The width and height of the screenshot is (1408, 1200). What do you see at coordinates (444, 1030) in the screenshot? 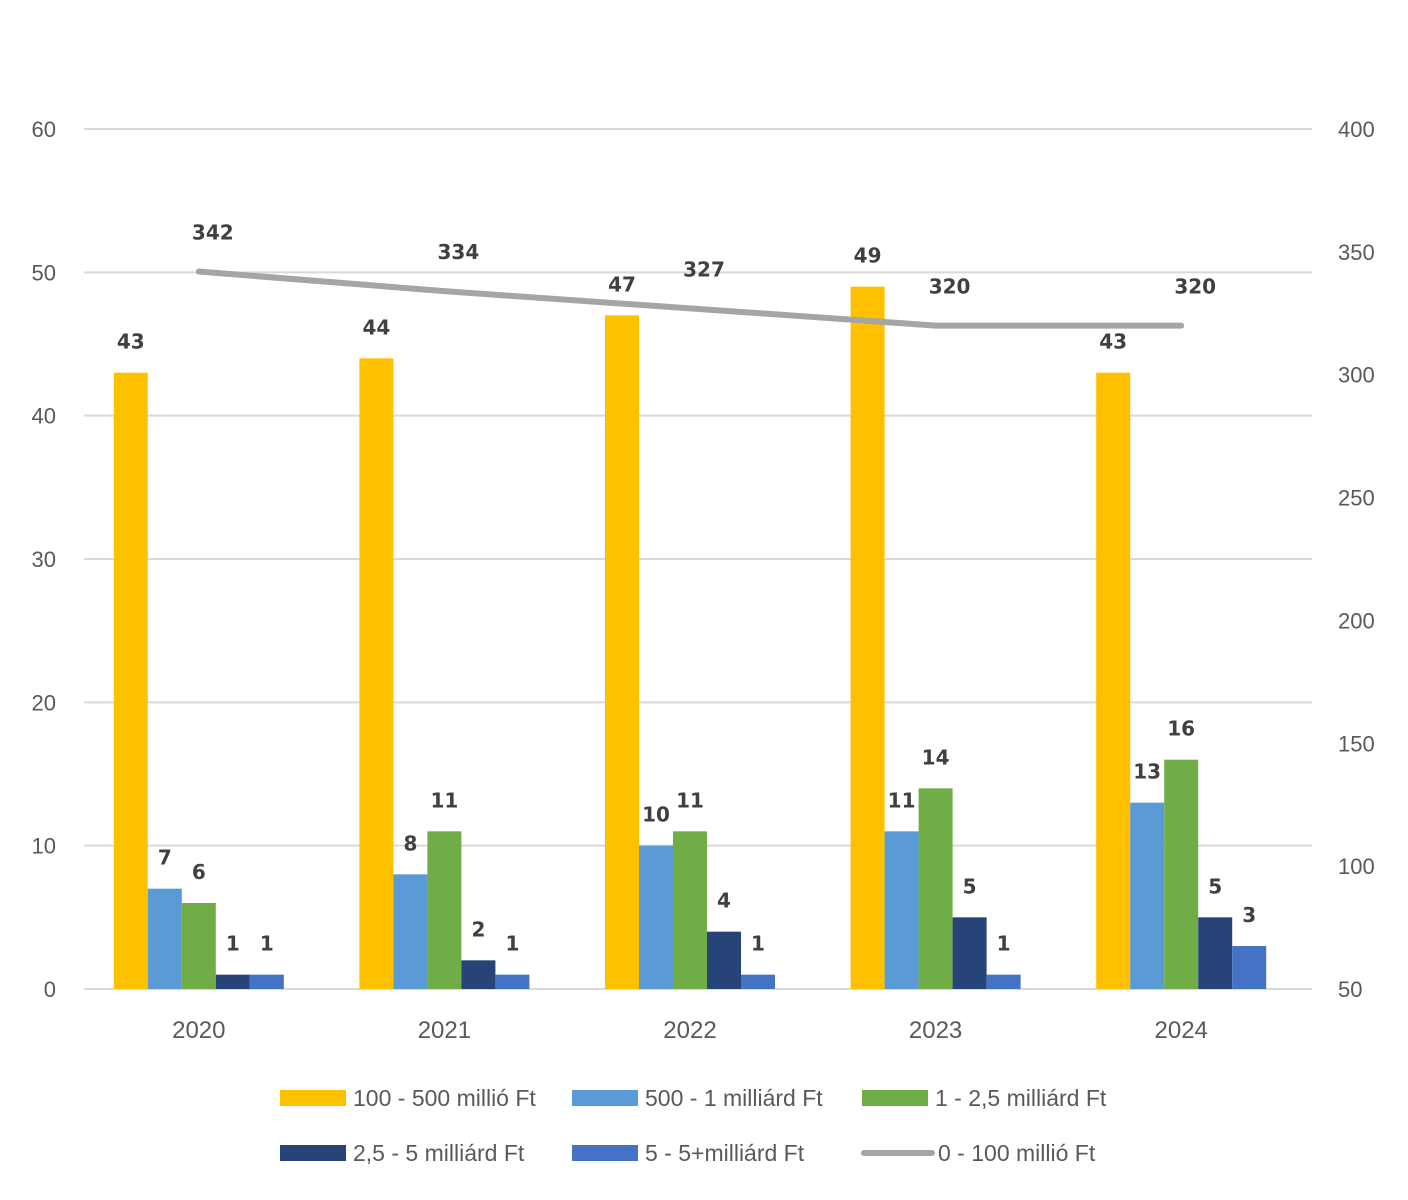
I see `x-tick-label: 2021` at bounding box center [444, 1030].